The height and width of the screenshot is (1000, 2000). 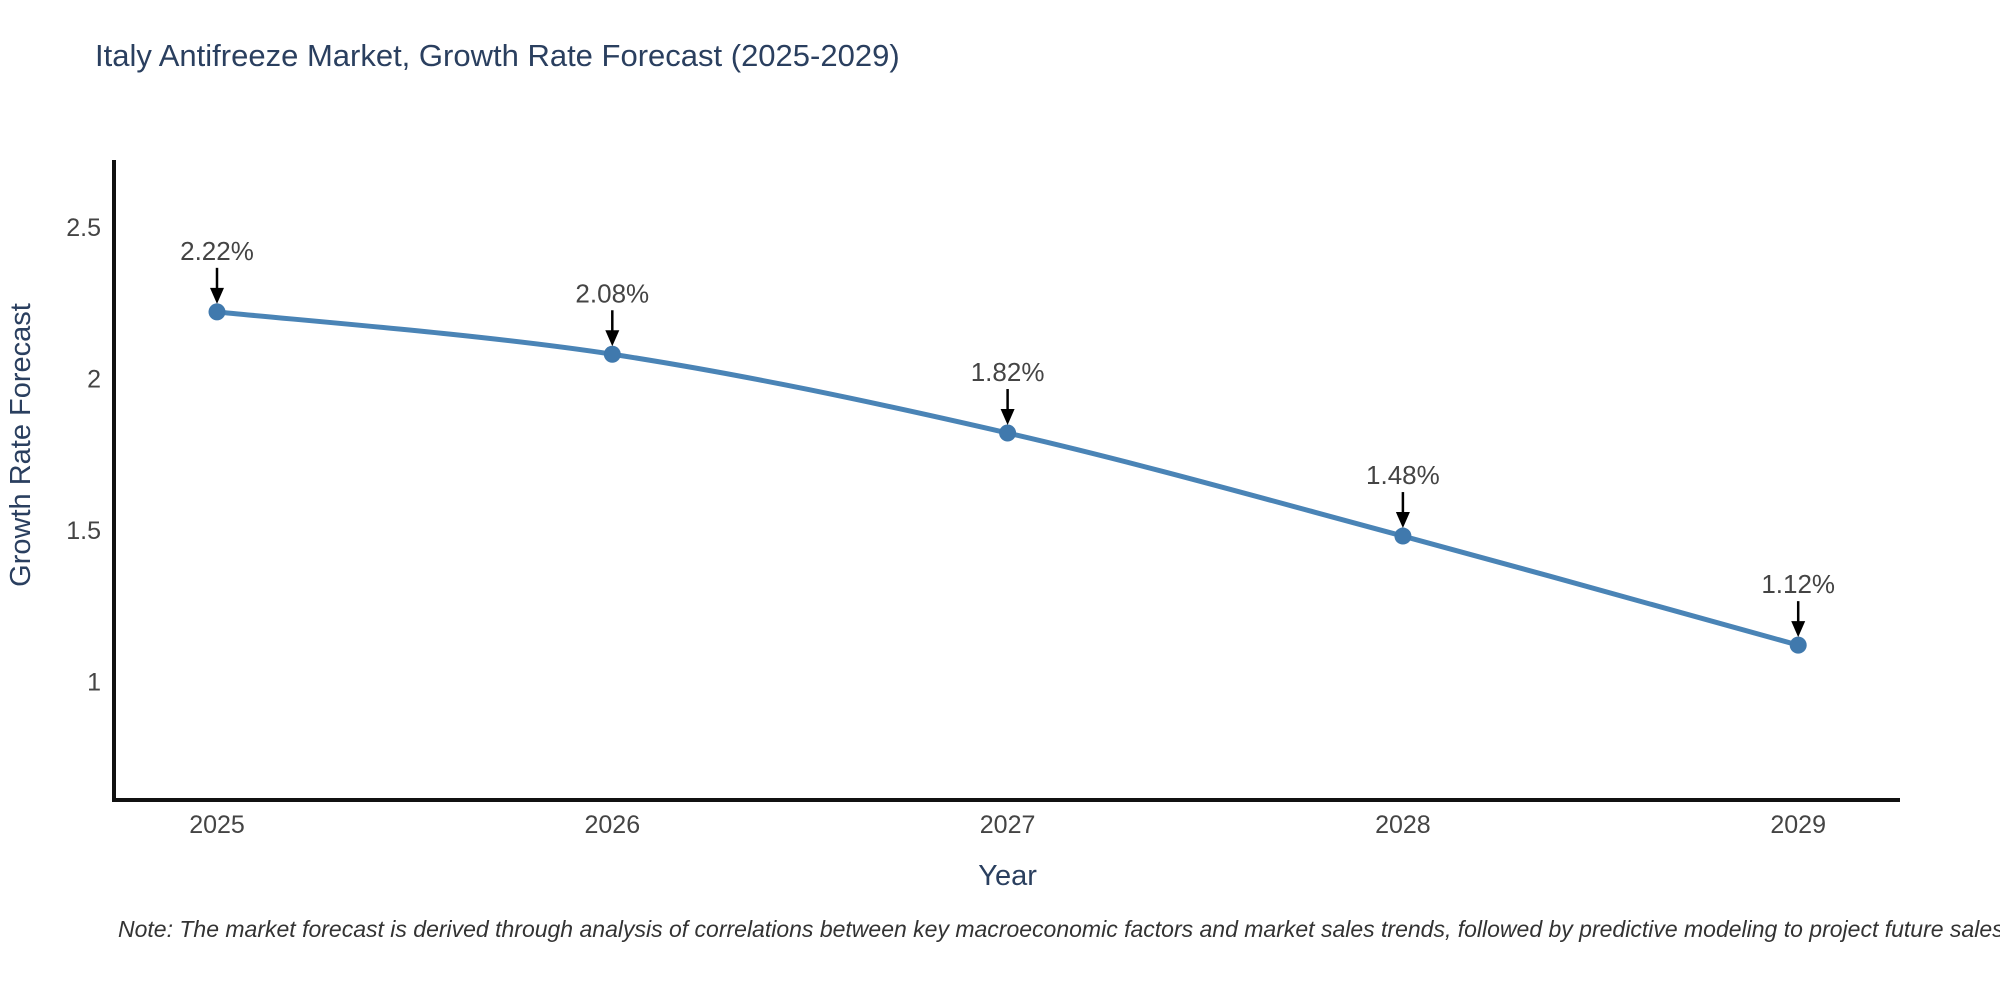 What do you see at coordinates (1403, 825) in the screenshot?
I see `x-tick-label: 2028` at bounding box center [1403, 825].